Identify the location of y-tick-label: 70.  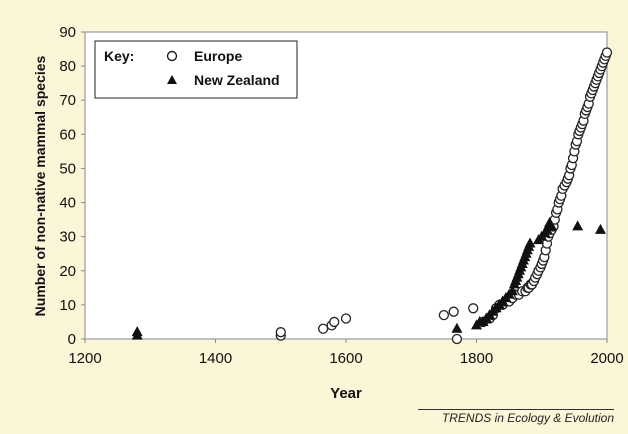
(67, 100).